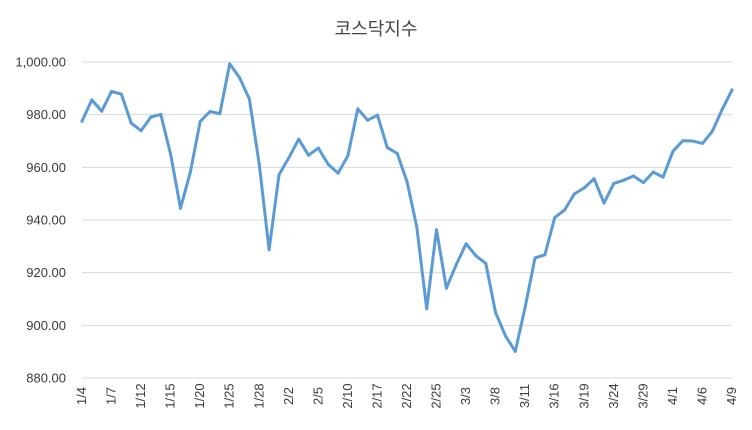  Describe the element at coordinates (376, 395) in the screenshot. I see `x-tick-label: 2/17` at that location.